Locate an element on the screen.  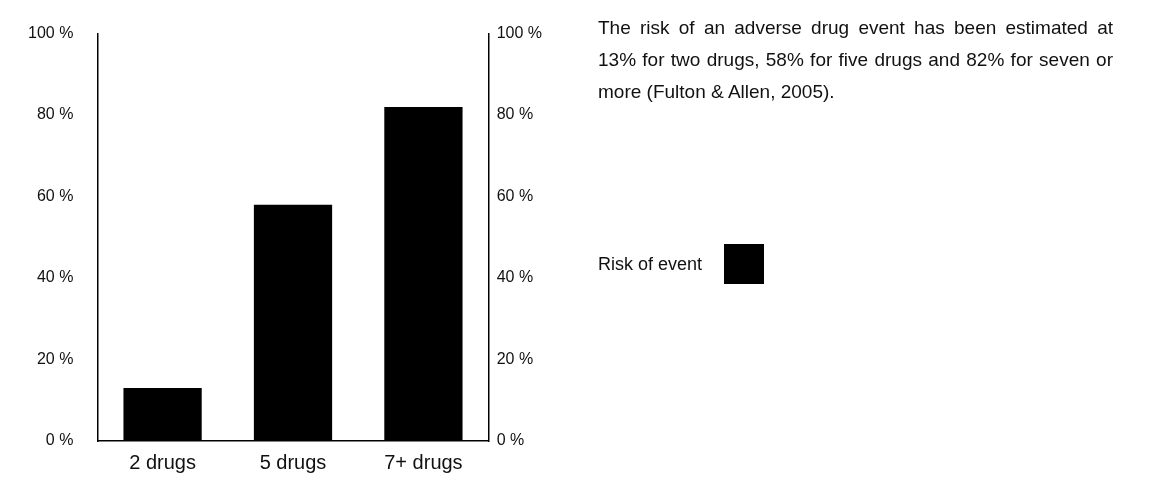
y-tick-label: 100 % is located at coordinates (50, 33).